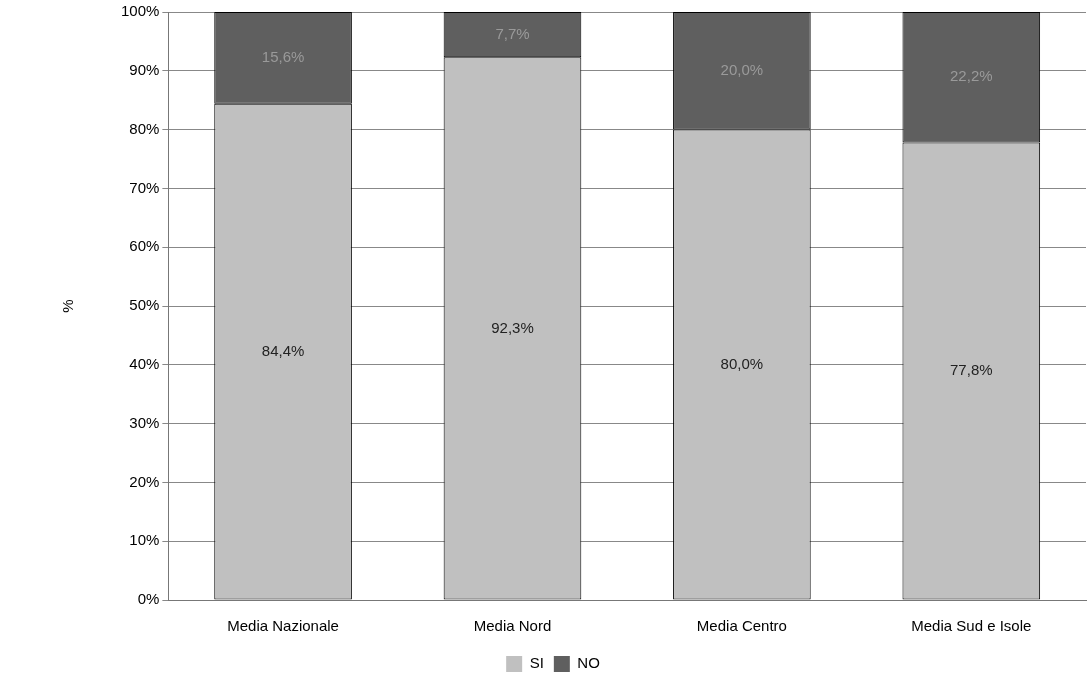  I want to click on y-axis-title: %, so click(68, 306).